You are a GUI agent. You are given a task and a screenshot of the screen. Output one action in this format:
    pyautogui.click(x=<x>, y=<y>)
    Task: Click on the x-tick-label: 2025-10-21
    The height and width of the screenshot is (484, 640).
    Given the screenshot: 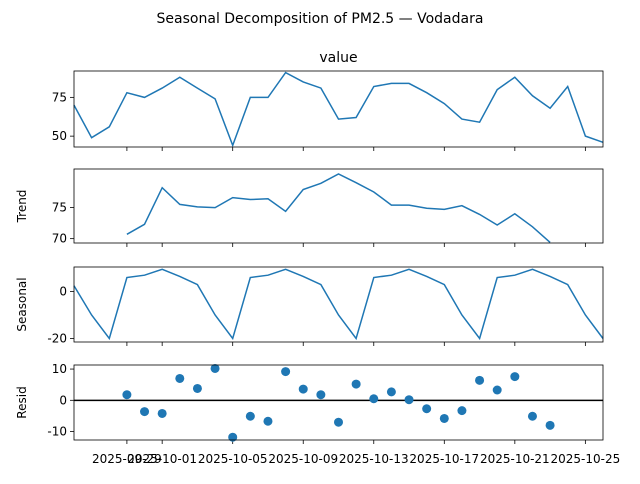 What is the action you would take?
    pyautogui.click(x=515, y=459)
    